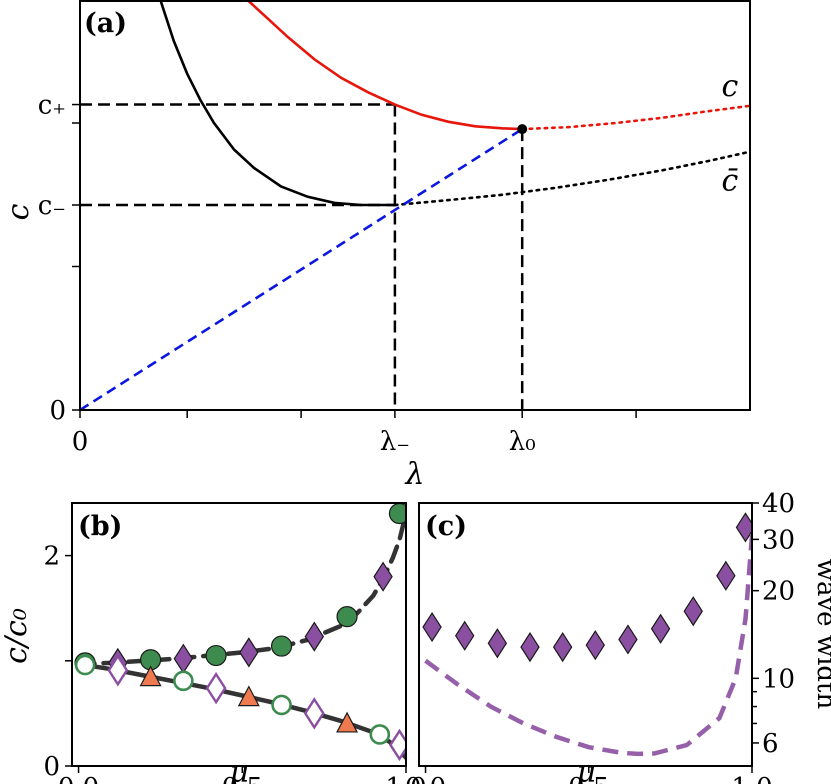  What do you see at coordinates (751, 778) in the screenshot?
I see `x-tick-label-c: 1.0` at bounding box center [751, 778].